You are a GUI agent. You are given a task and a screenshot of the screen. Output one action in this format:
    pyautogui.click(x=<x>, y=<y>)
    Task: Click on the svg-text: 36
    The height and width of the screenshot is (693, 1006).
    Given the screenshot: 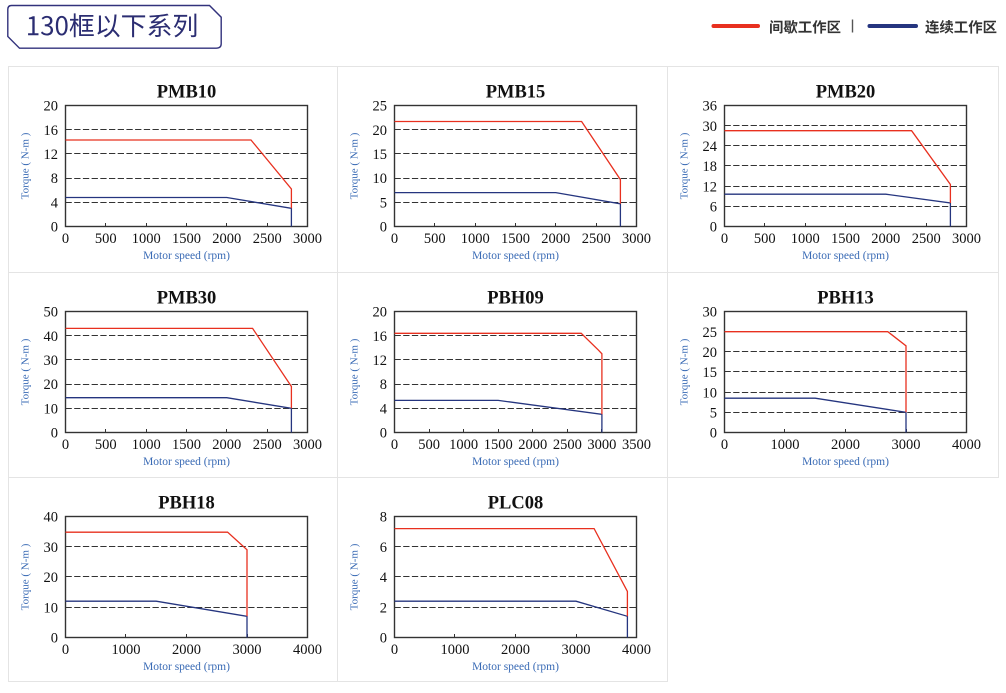 What is the action you would take?
    pyautogui.click(x=710, y=107)
    